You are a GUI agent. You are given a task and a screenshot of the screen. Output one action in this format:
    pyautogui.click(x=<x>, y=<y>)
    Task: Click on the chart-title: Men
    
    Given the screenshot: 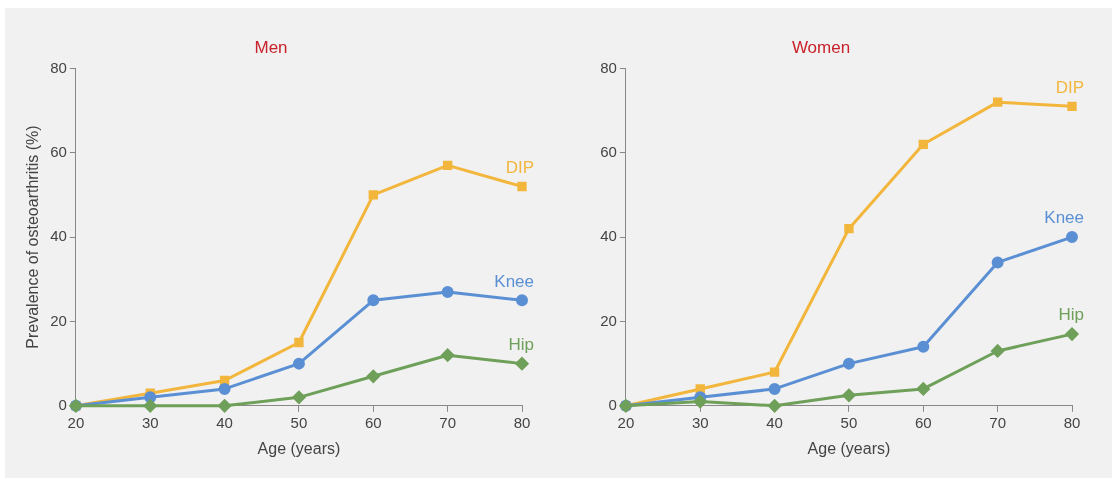 What is the action you would take?
    pyautogui.click(x=271, y=47)
    